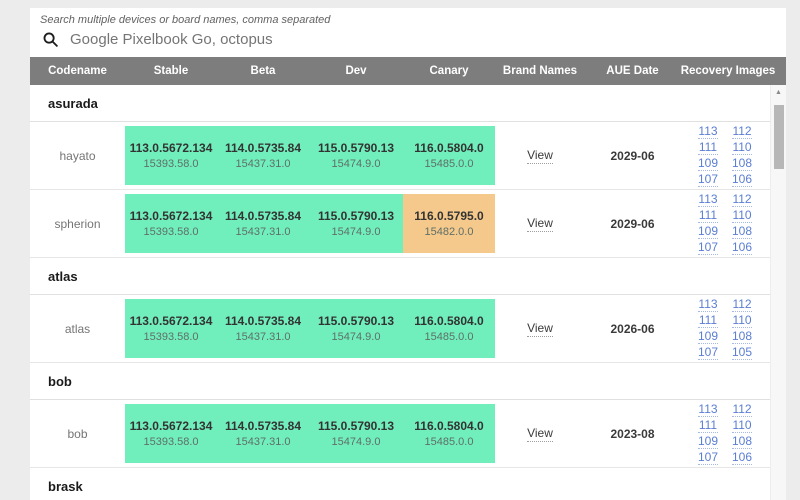 Image resolution: width=800 pixels, height=500 pixels. I want to click on group-header-brask: brask, so click(400, 484).